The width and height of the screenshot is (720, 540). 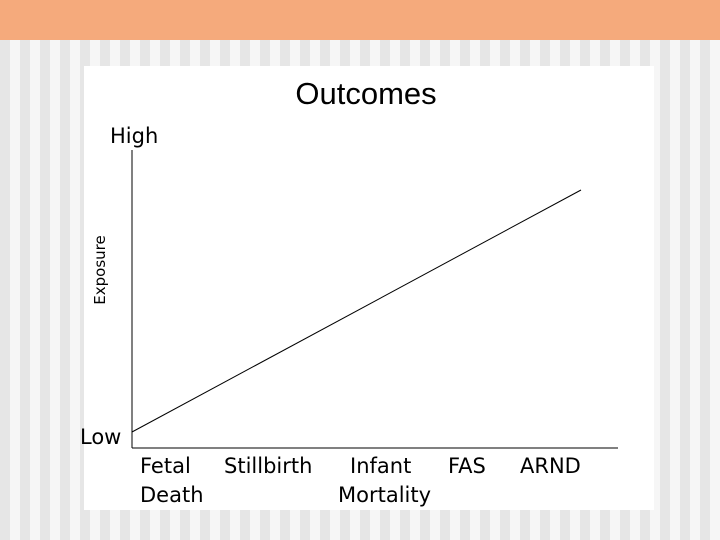 I want to click on category-label: FAS, so click(x=467, y=466).